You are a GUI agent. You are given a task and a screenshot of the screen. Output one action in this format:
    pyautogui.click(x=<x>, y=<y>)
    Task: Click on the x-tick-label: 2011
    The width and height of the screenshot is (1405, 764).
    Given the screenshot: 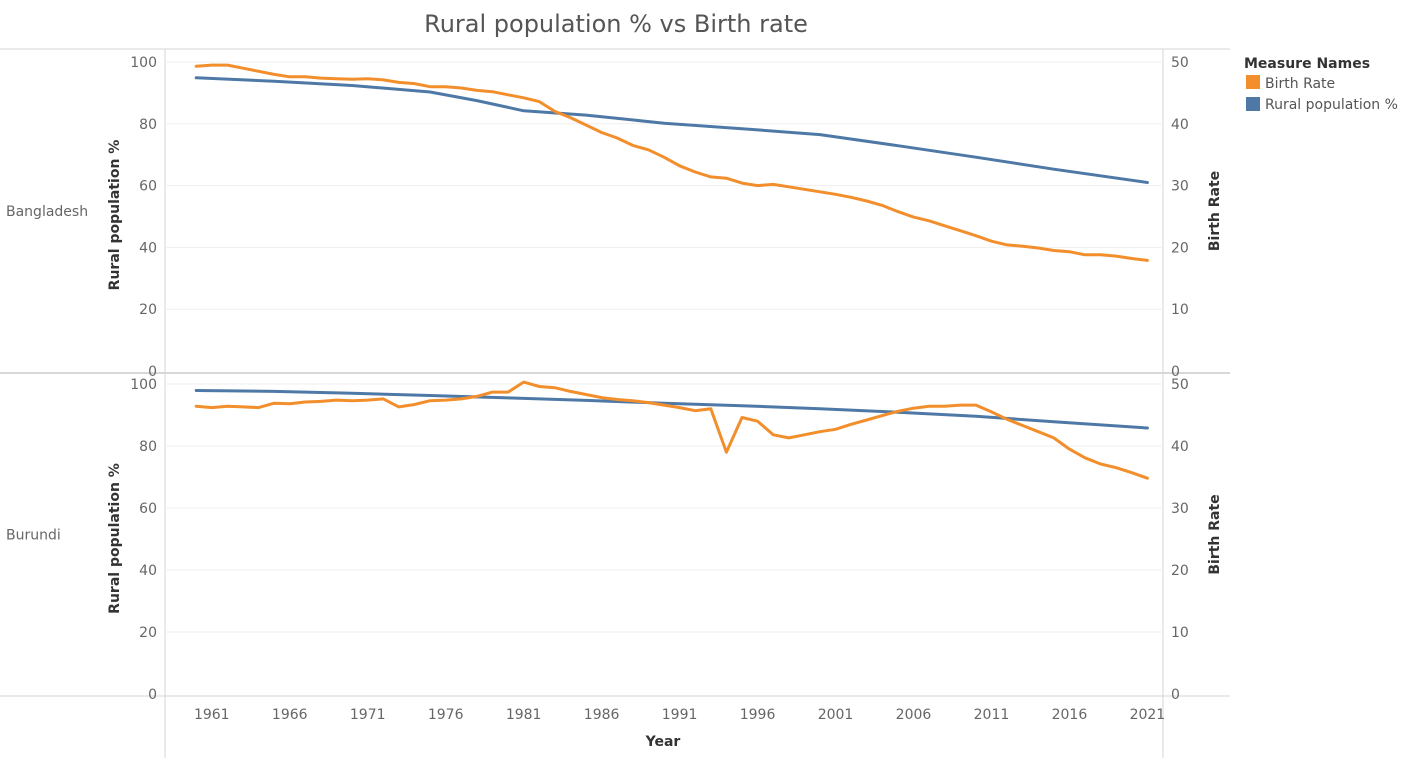 What is the action you would take?
    pyautogui.click(x=992, y=715)
    